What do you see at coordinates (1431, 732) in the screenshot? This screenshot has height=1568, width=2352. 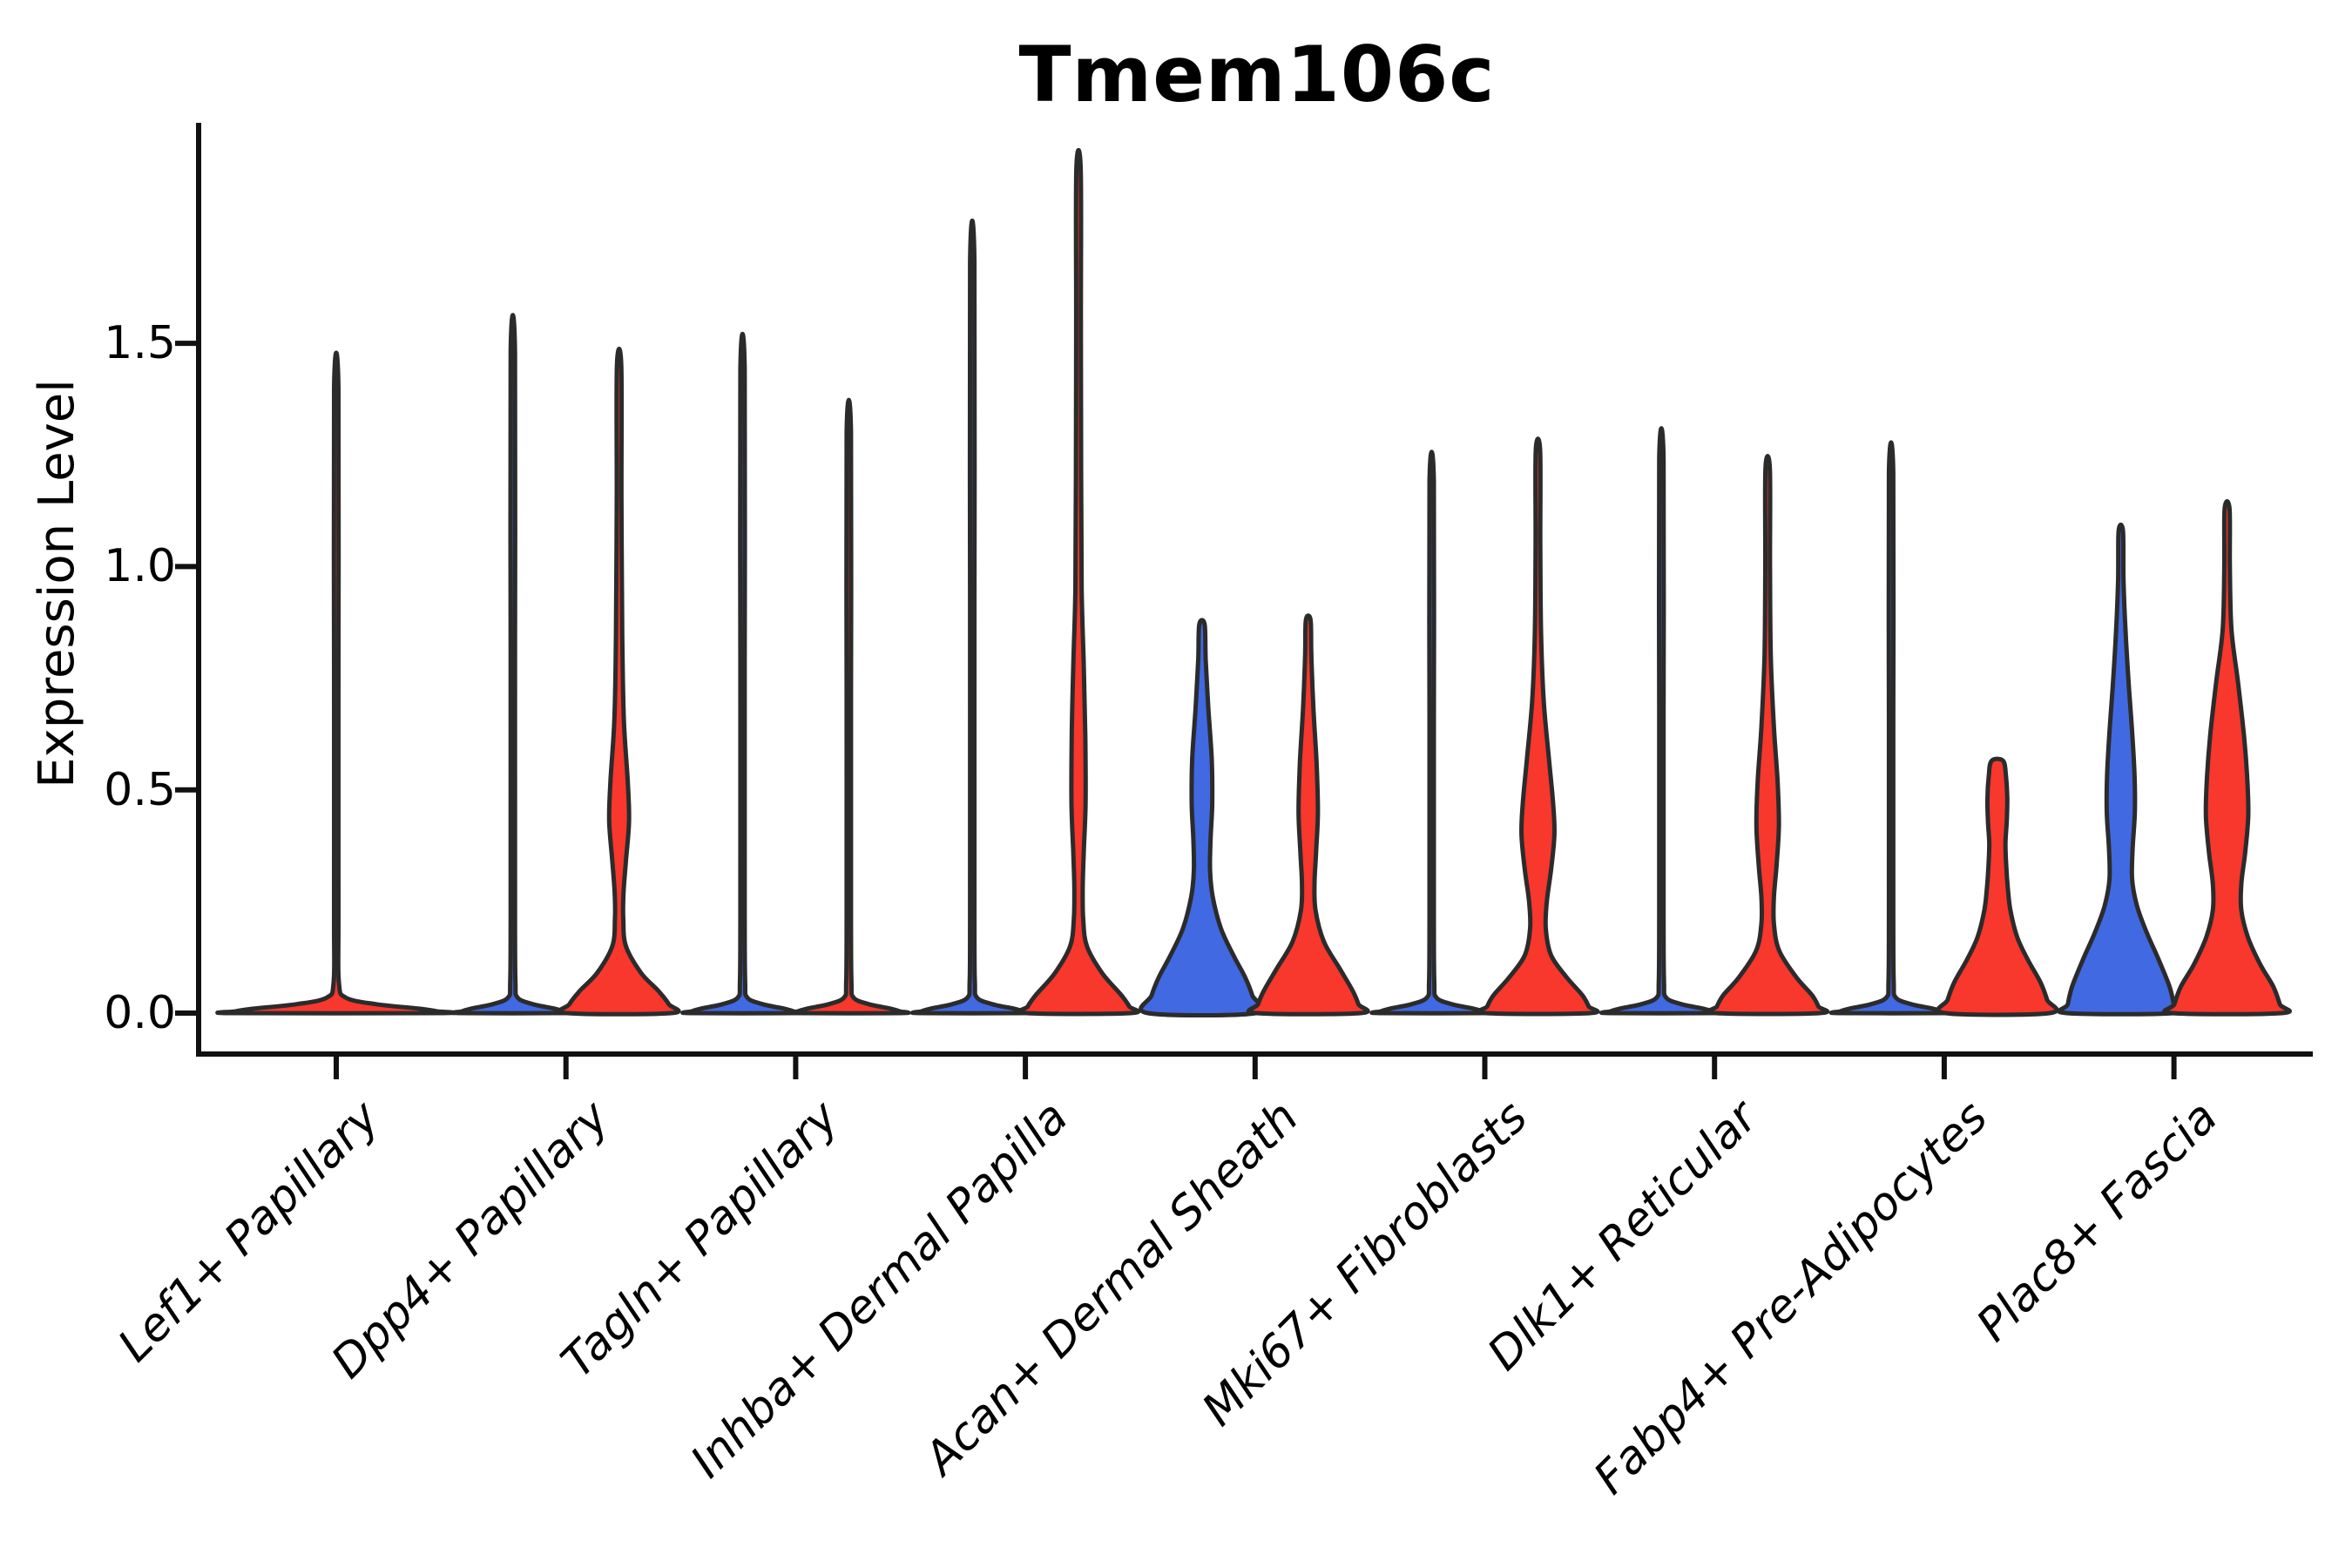 I see `violin-5-left` at bounding box center [1431, 732].